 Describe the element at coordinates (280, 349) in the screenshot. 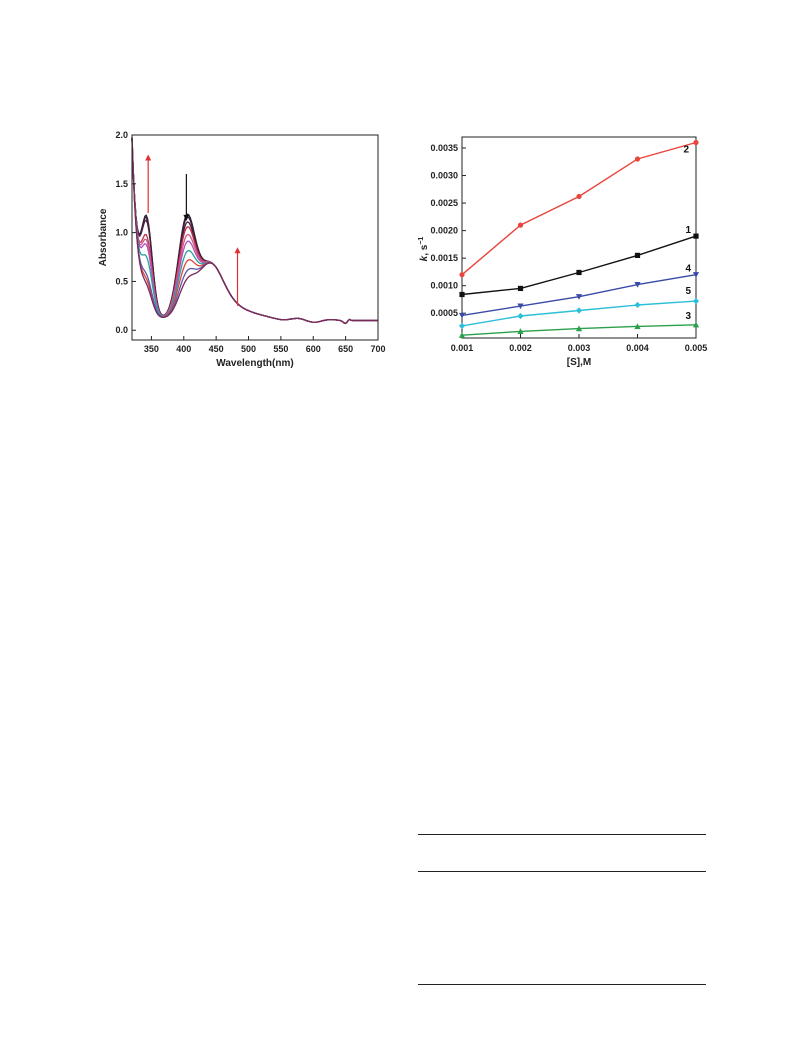

I see `x-tick-label: 550` at that location.